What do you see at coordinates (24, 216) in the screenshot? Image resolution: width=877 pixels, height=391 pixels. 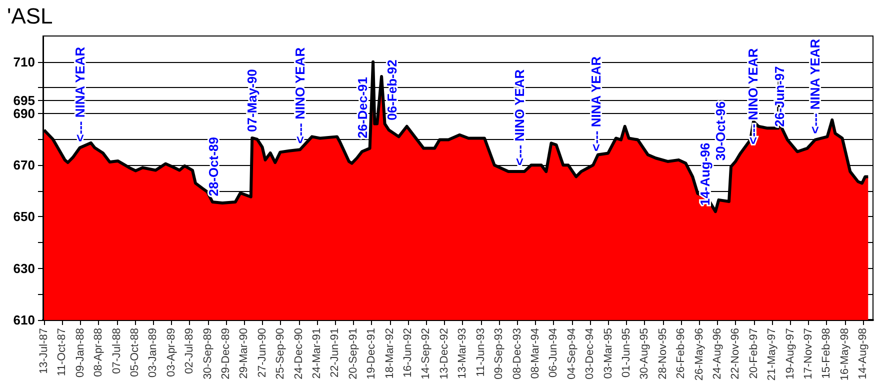 I see `y-tick-label: 650` at bounding box center [24, 216].